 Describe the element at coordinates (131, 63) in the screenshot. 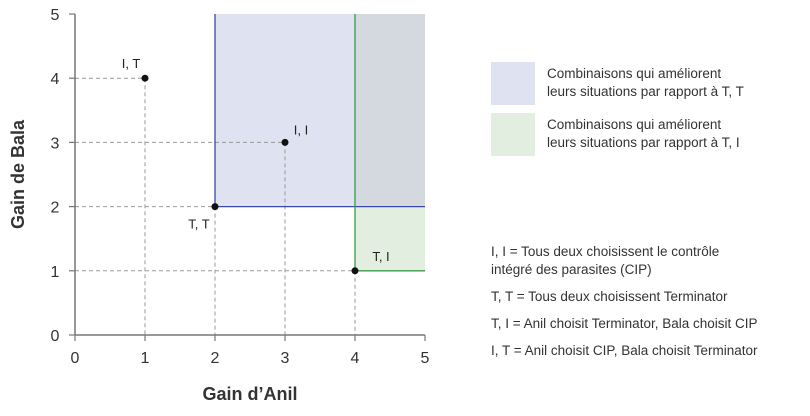

I see `point-label-0: I, T` at that location.